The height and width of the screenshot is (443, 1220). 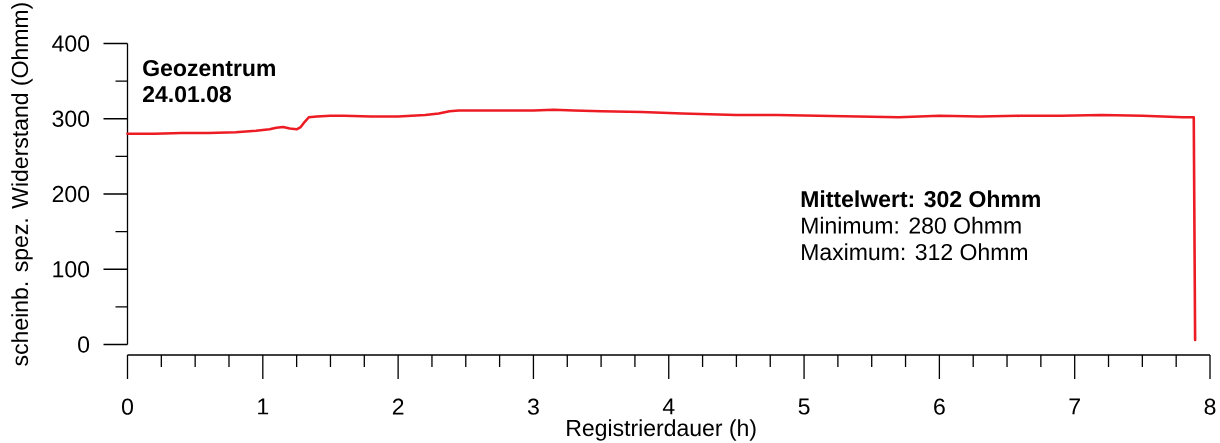 What do you see at coordinates (1074, 406) in the screenshot?
I see `x-tick-label: 7` at bounding box center [1074, 406].